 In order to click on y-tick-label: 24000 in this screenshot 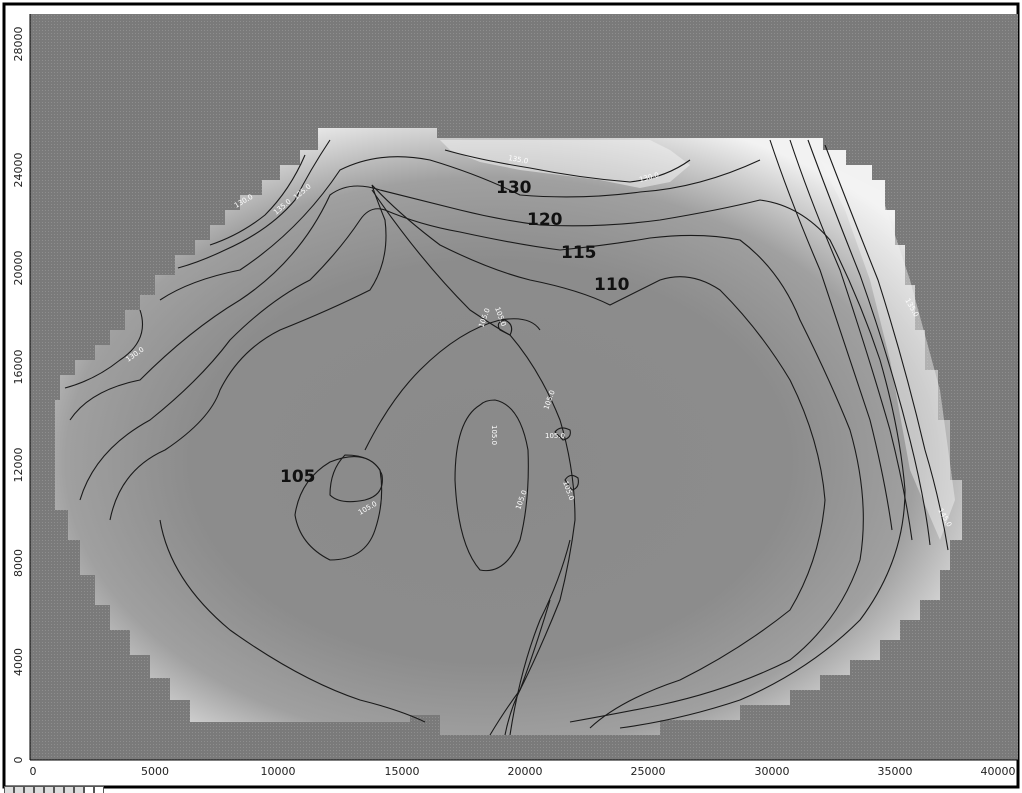, I will do `click(18, 170)`.